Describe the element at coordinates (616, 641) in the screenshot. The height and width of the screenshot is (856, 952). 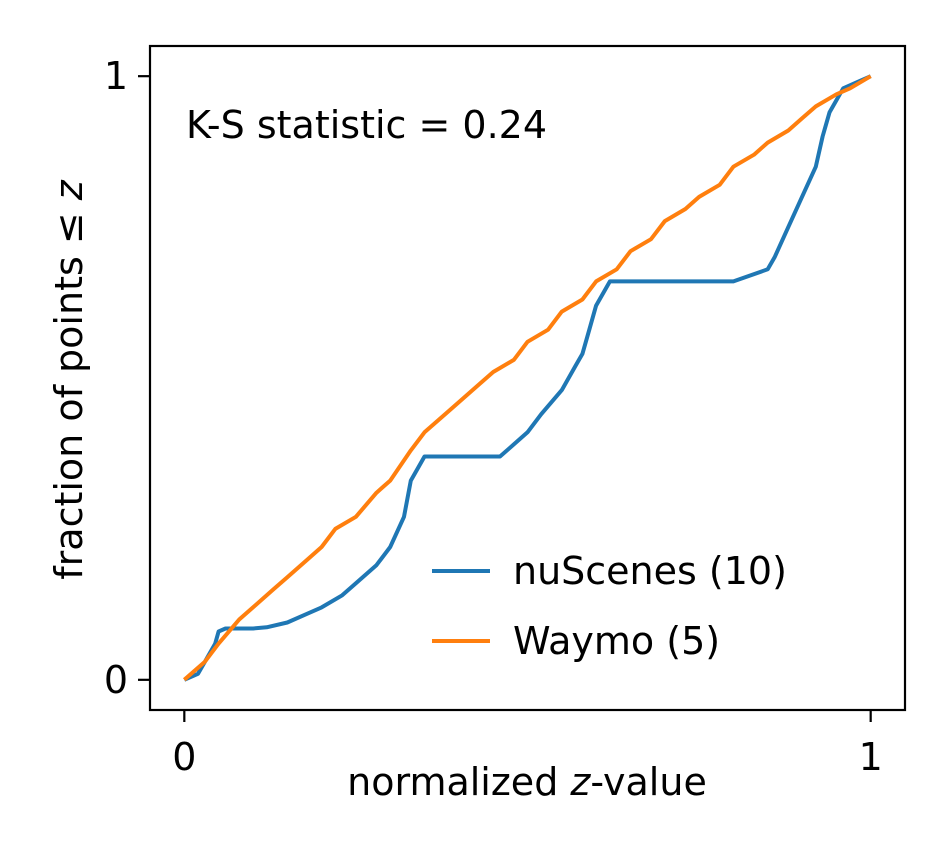
I see `legend-label-1: Waymo (5)` at that location.